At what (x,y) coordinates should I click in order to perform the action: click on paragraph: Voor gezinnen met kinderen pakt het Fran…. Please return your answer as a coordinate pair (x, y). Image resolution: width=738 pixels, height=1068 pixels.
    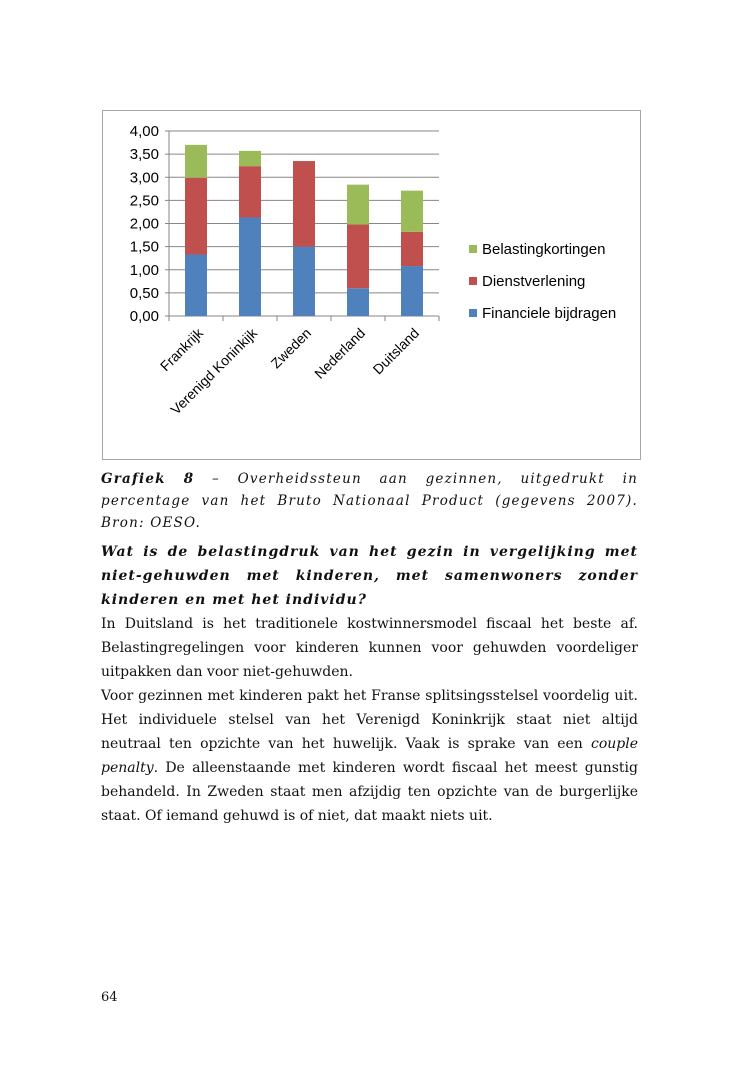
    Looking at the image, I should click on (369, 756).